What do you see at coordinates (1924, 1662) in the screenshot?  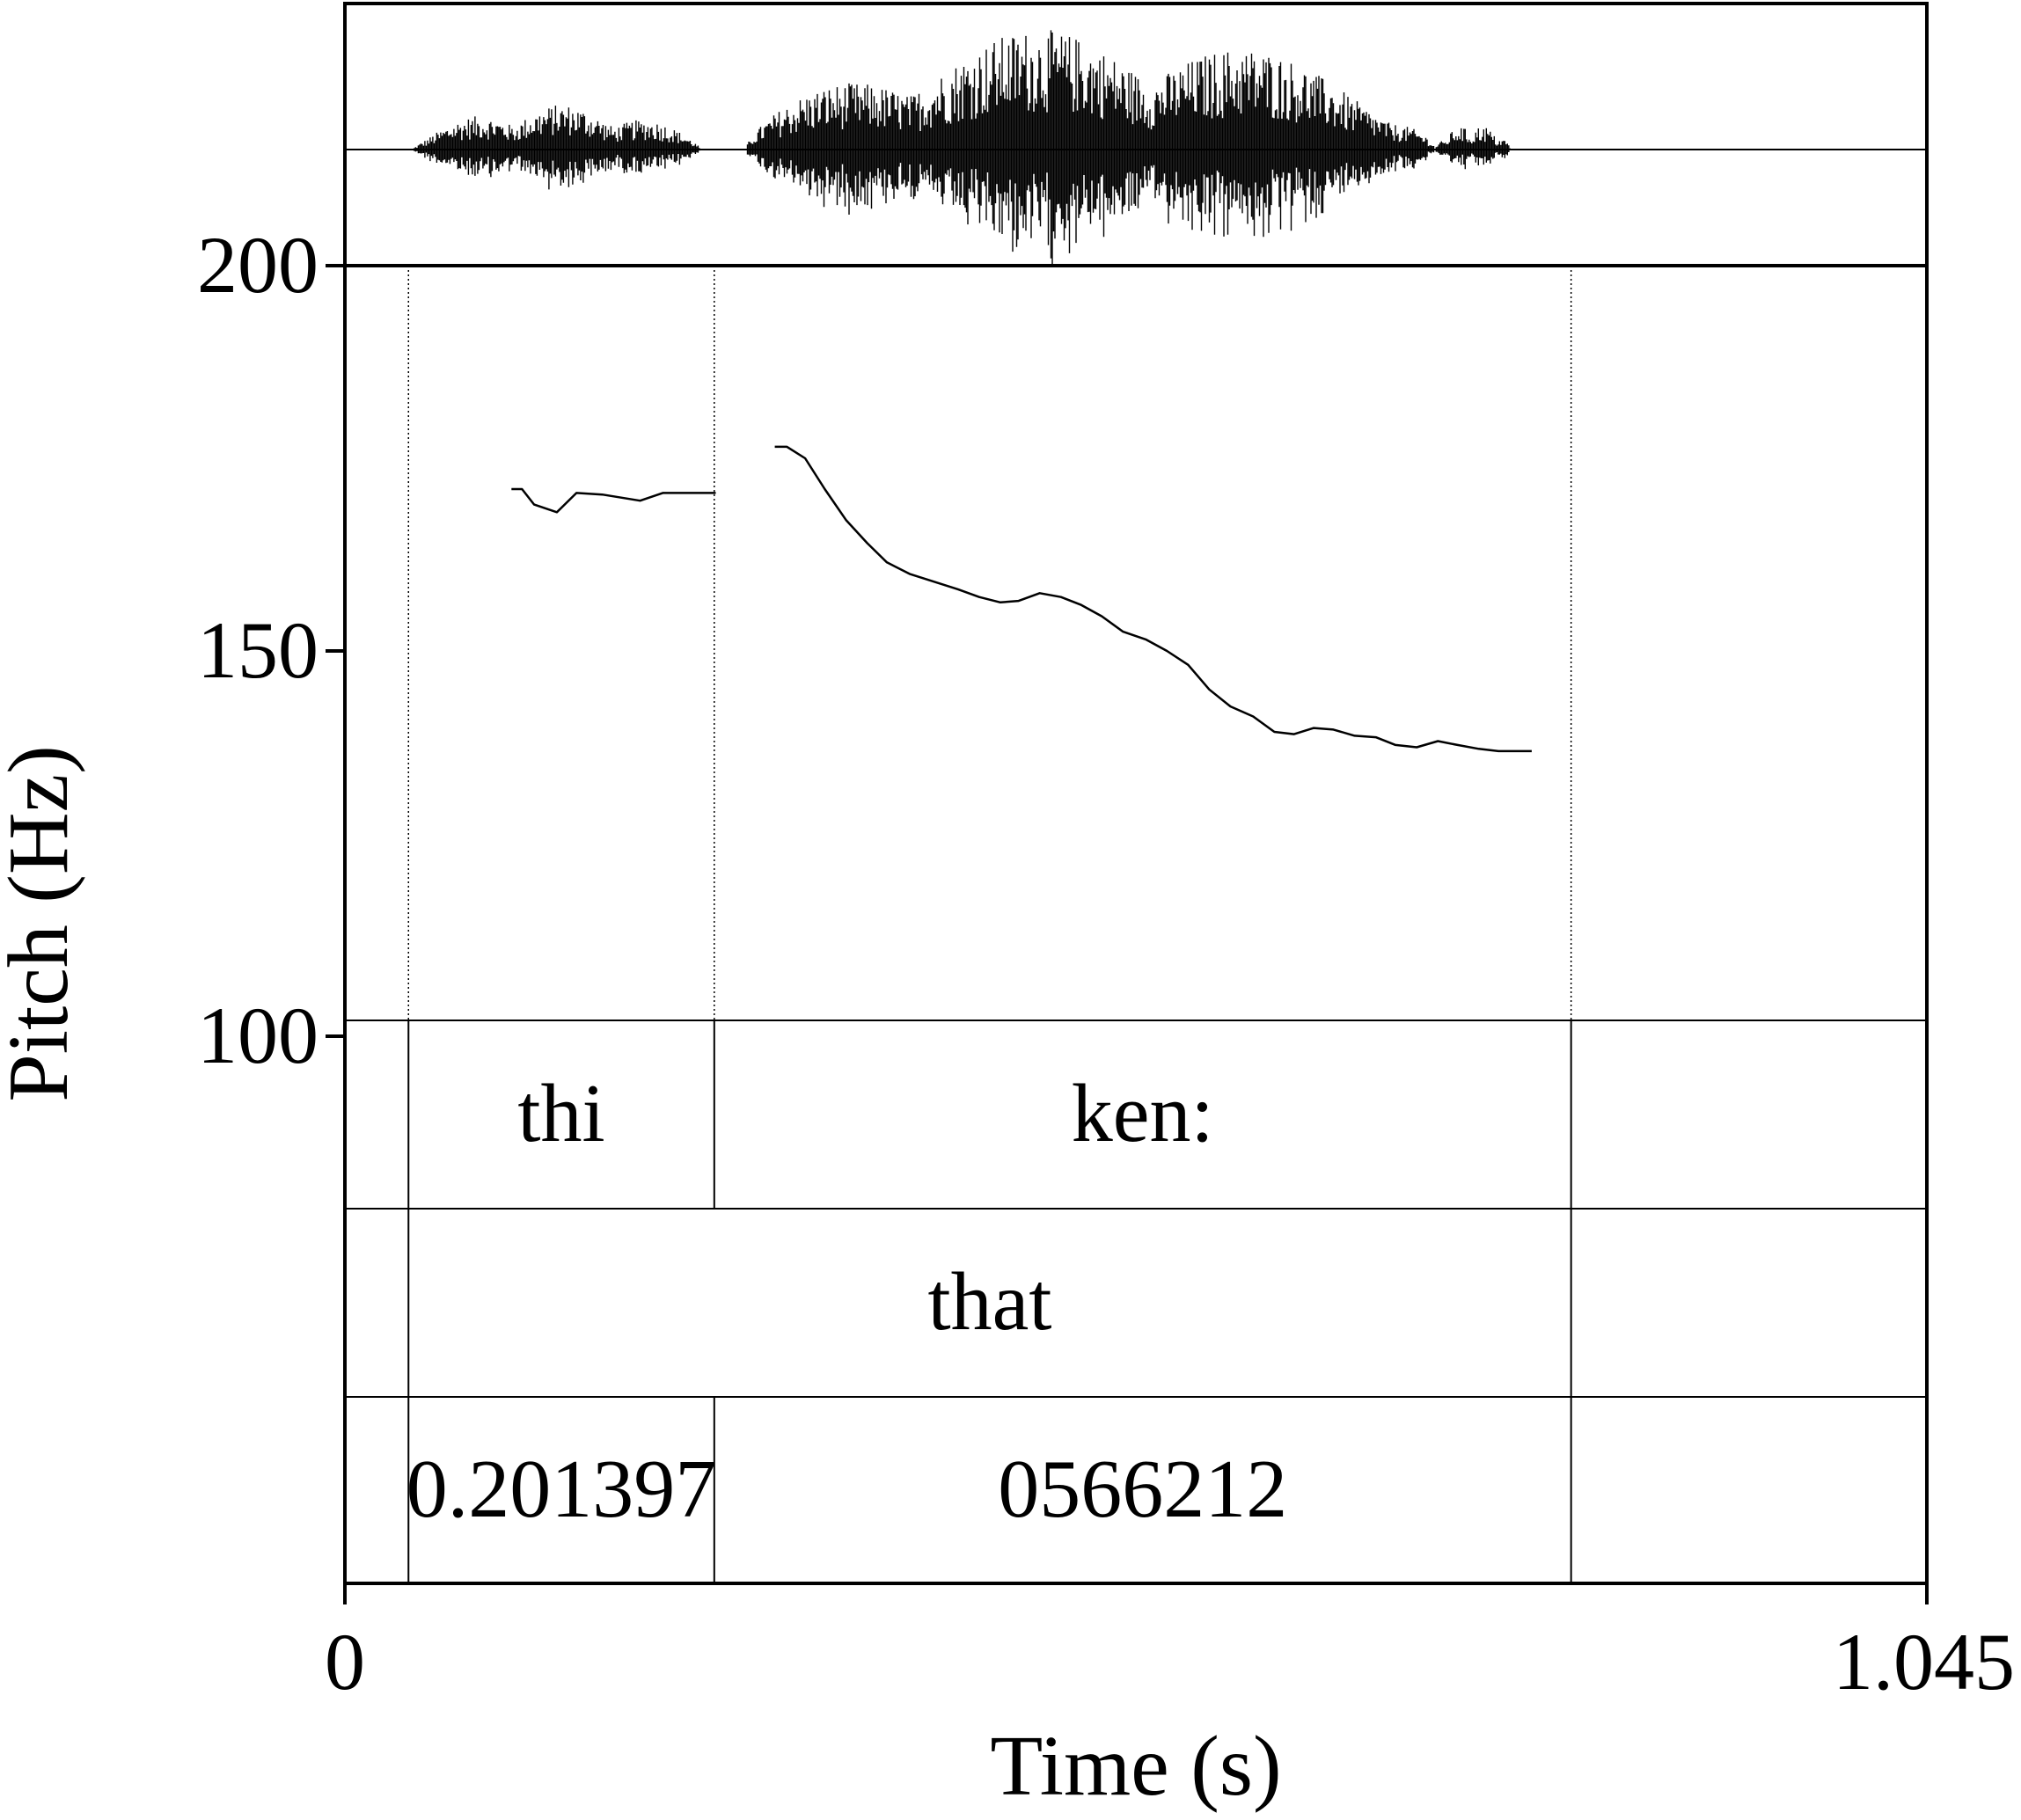 I see `x-tick-label: 1.045` at bounding box center [1924, 1662].